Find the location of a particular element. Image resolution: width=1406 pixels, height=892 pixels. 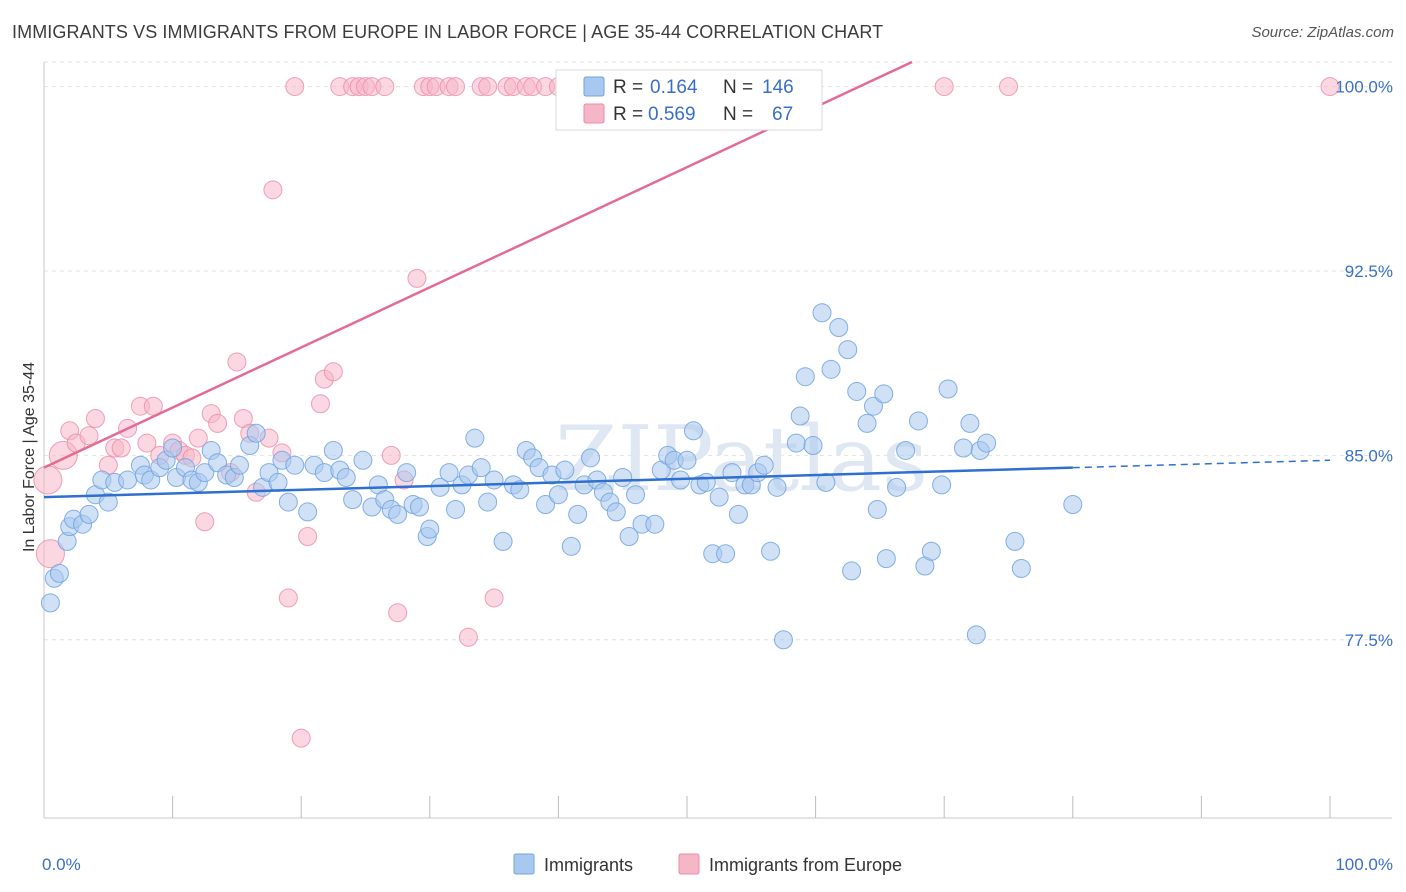

y-axis-label: In Labor Force | Age 35-44 is located at coordinates (29, 457).